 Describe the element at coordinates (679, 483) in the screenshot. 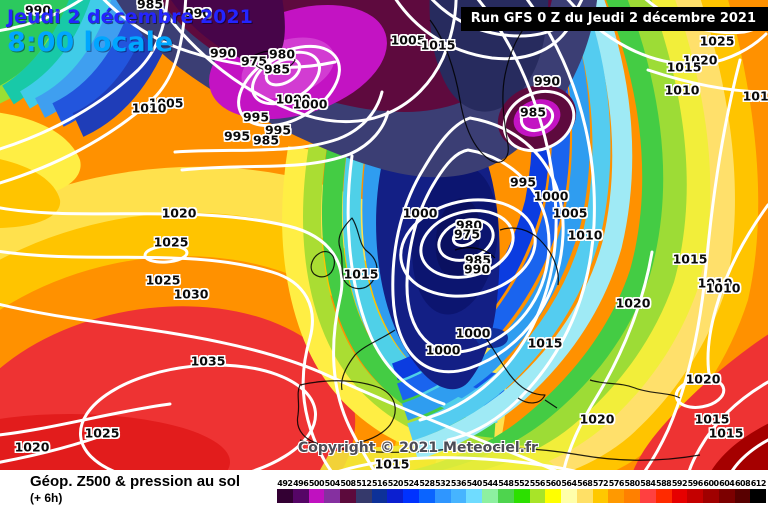

I see `scale-tick: 592` at that location.